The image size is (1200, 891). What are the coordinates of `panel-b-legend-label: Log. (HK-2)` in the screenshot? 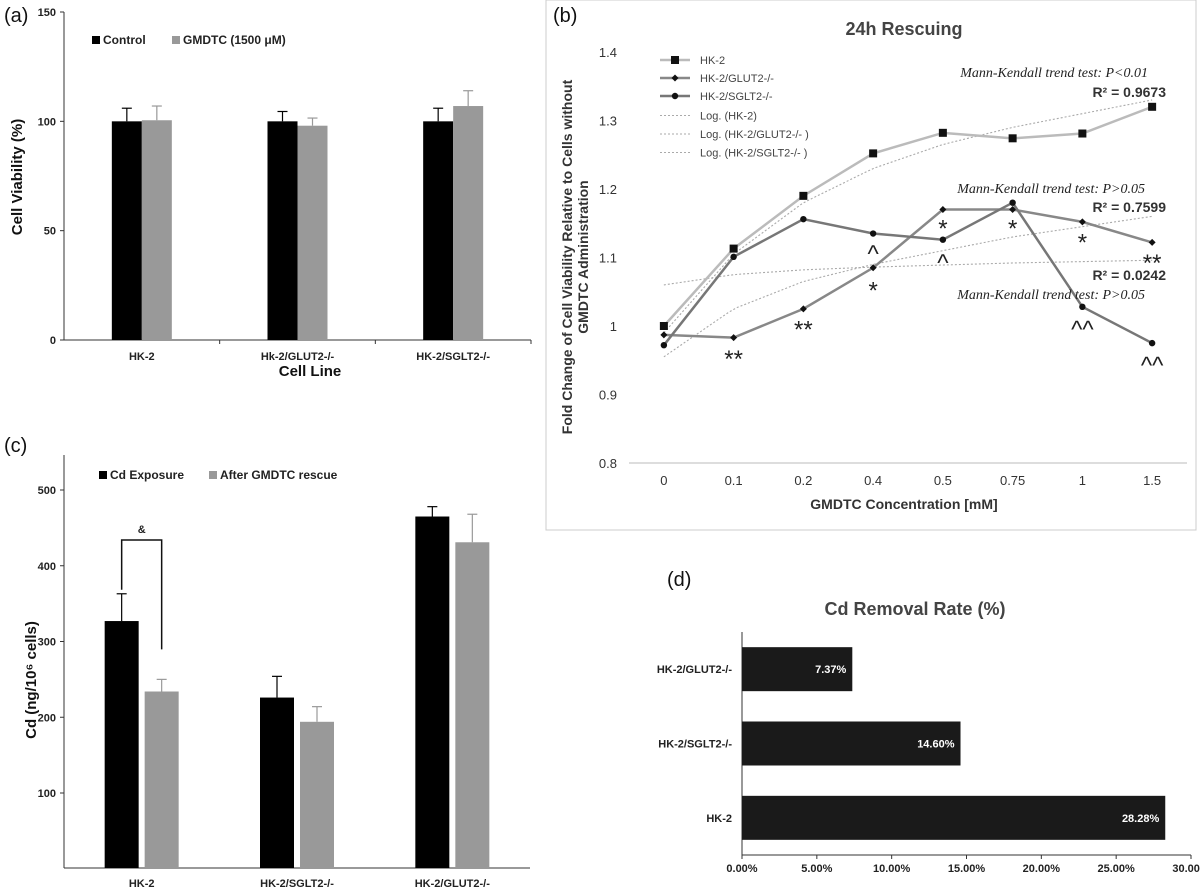 It's located at (728, 117).